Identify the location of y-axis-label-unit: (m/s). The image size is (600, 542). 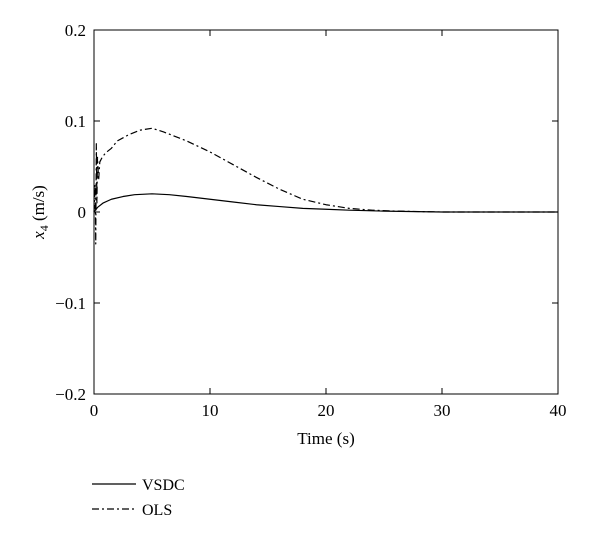
(38, 205).